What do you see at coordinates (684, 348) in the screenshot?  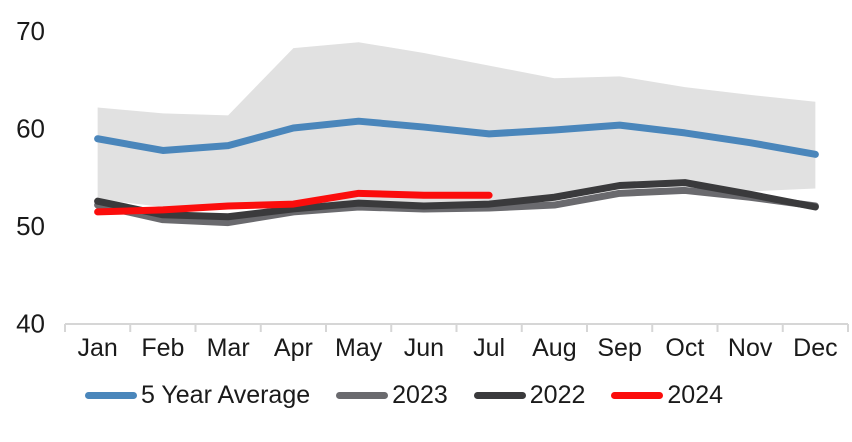 I see `x-tick-label: Oct` at bounding box center [684, 348].